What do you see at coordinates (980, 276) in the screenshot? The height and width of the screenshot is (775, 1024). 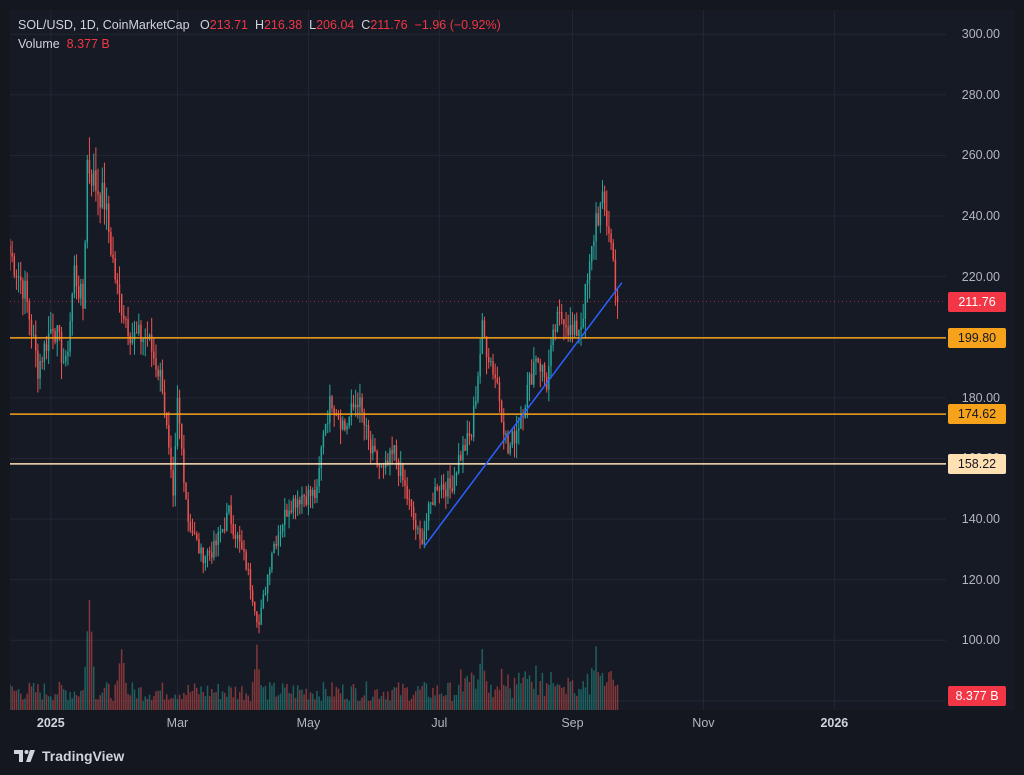 I see `y-tick-label: 220.00` at bounding box center [980, 276].